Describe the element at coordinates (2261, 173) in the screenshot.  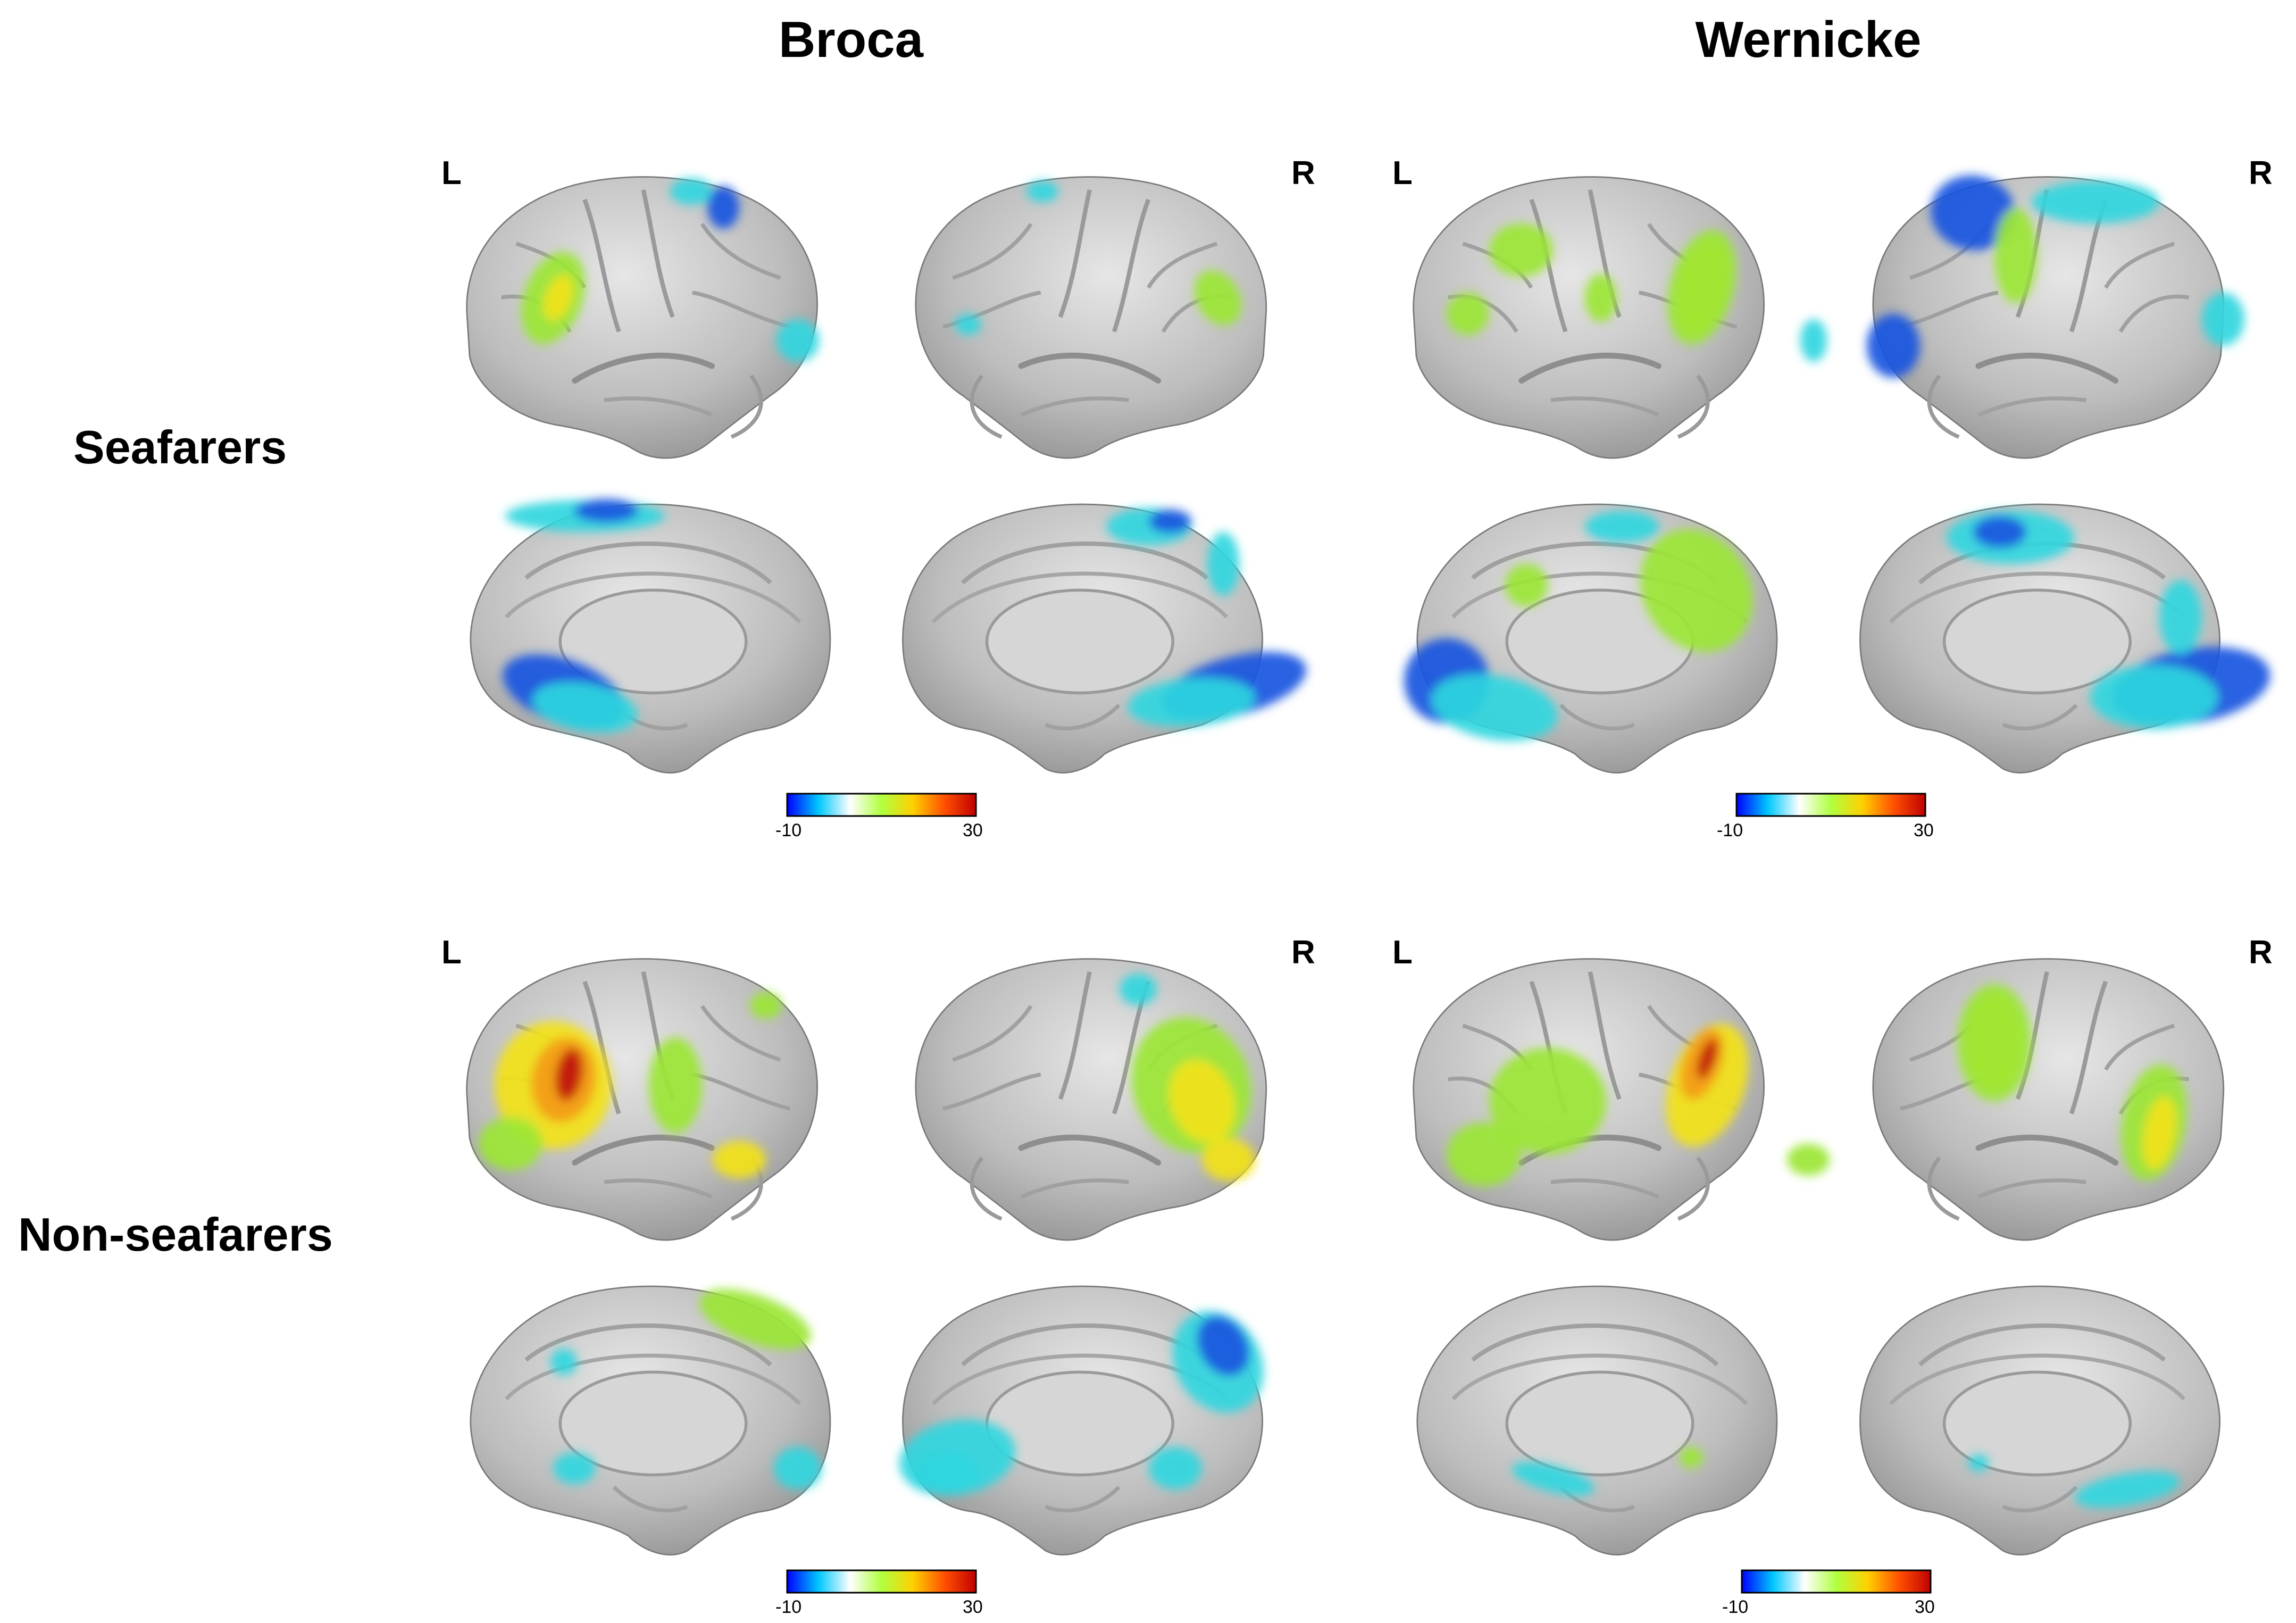
I see `hemisphere-label-right-wernicke-seafarers: R` at that location.